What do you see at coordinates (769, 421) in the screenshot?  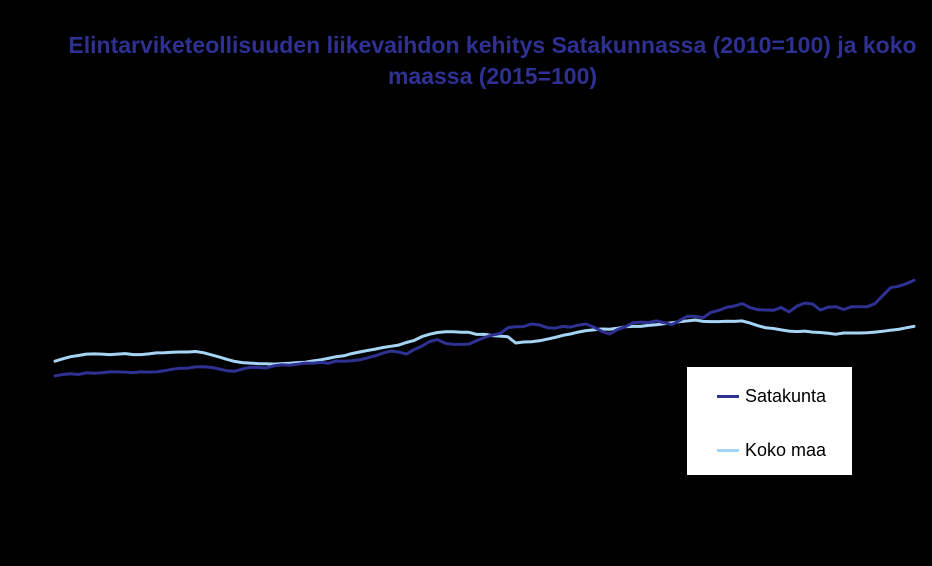 I see `legend: Satakunta Koko maa` at bounding box center [769, 421].